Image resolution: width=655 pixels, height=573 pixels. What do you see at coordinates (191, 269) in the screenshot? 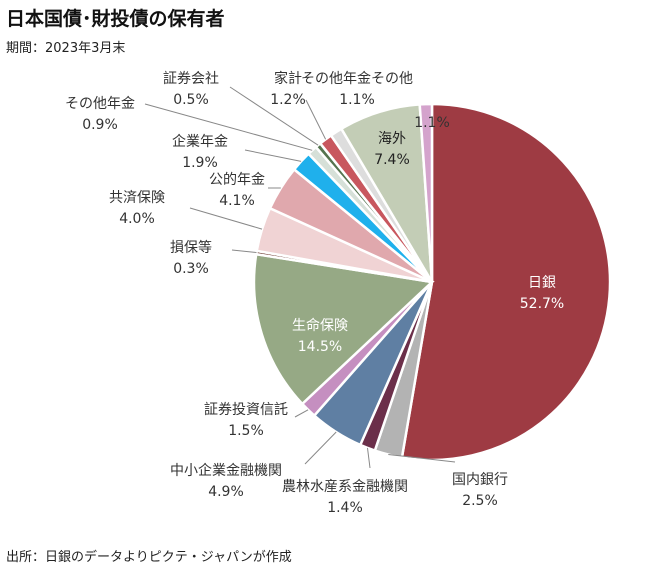
I see `slice-value-label: 0.3%` at bounding box center [191, 269].